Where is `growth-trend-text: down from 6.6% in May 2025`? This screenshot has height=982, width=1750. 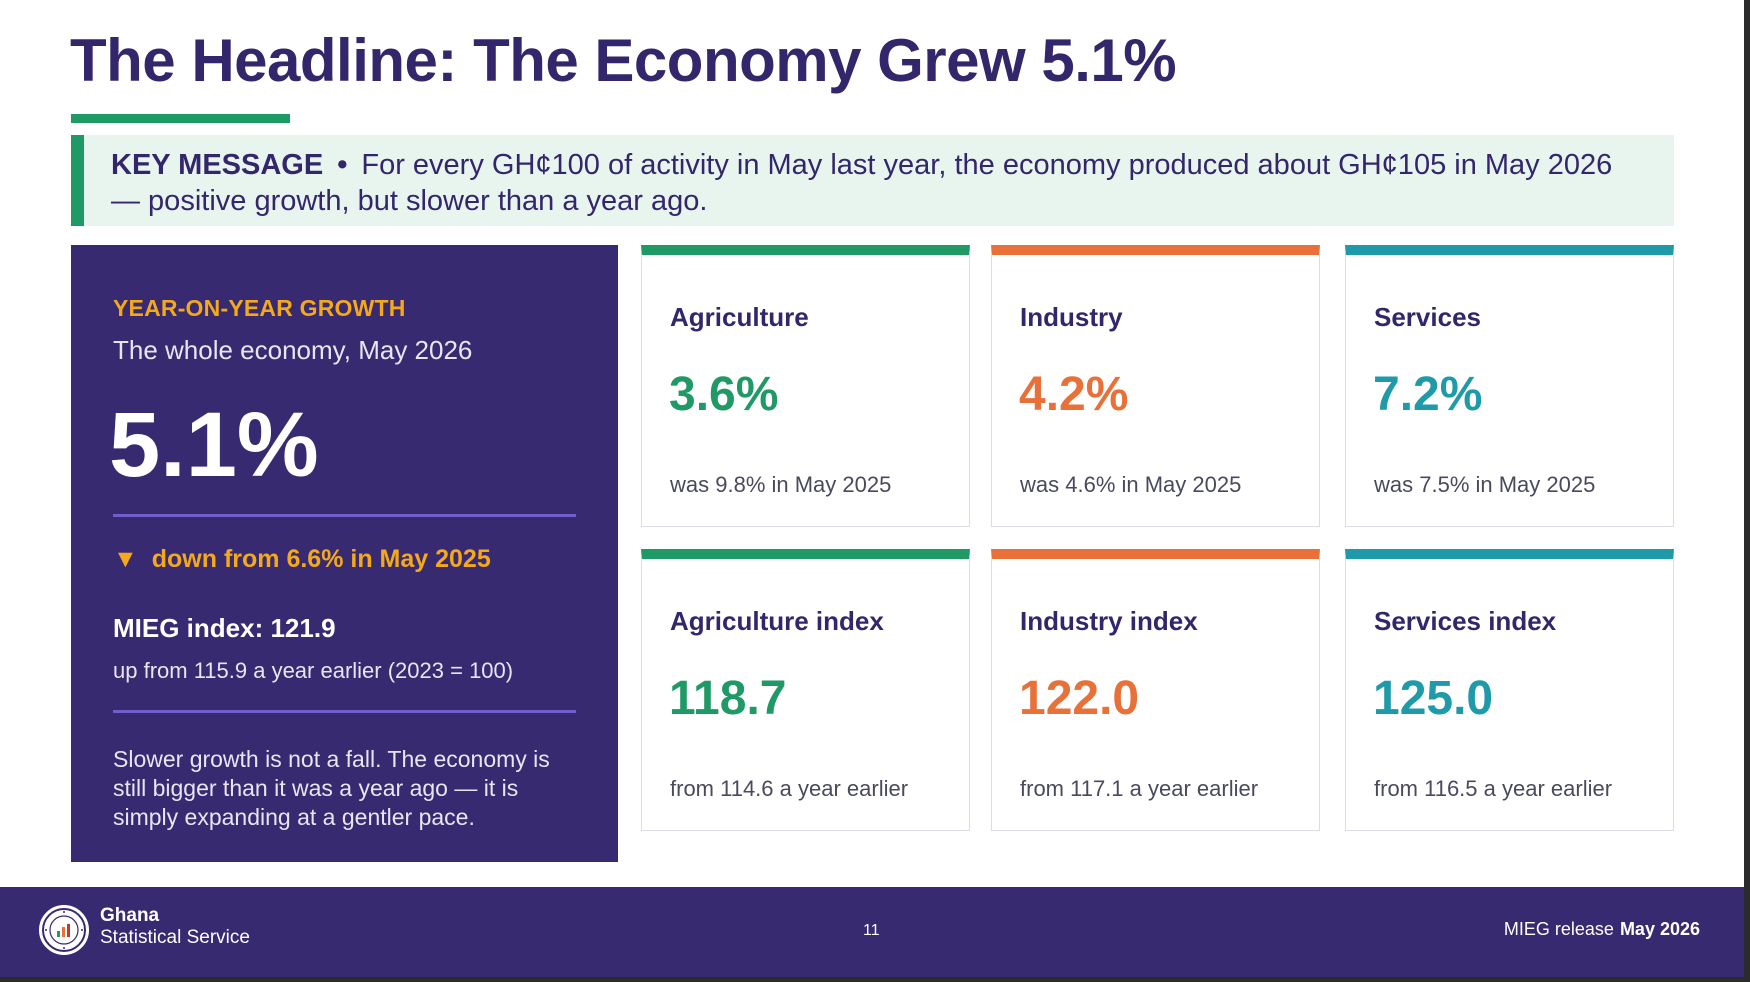
growth-trend-text: down from 6.6% in May 2025 is located at coordinates (321, 559).